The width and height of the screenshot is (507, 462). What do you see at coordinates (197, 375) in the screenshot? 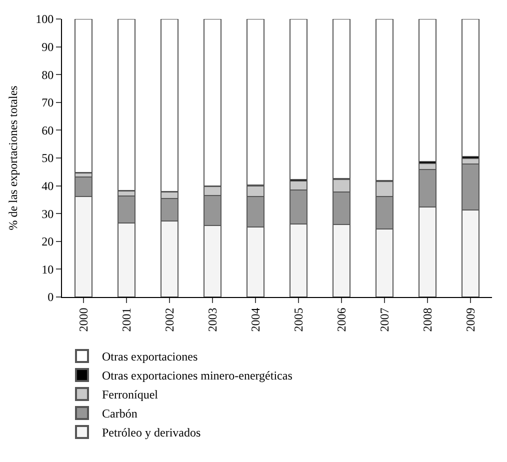
I see `legend-label: Otras exportaciones minero-energéticas` at bounding box center [197, 375].